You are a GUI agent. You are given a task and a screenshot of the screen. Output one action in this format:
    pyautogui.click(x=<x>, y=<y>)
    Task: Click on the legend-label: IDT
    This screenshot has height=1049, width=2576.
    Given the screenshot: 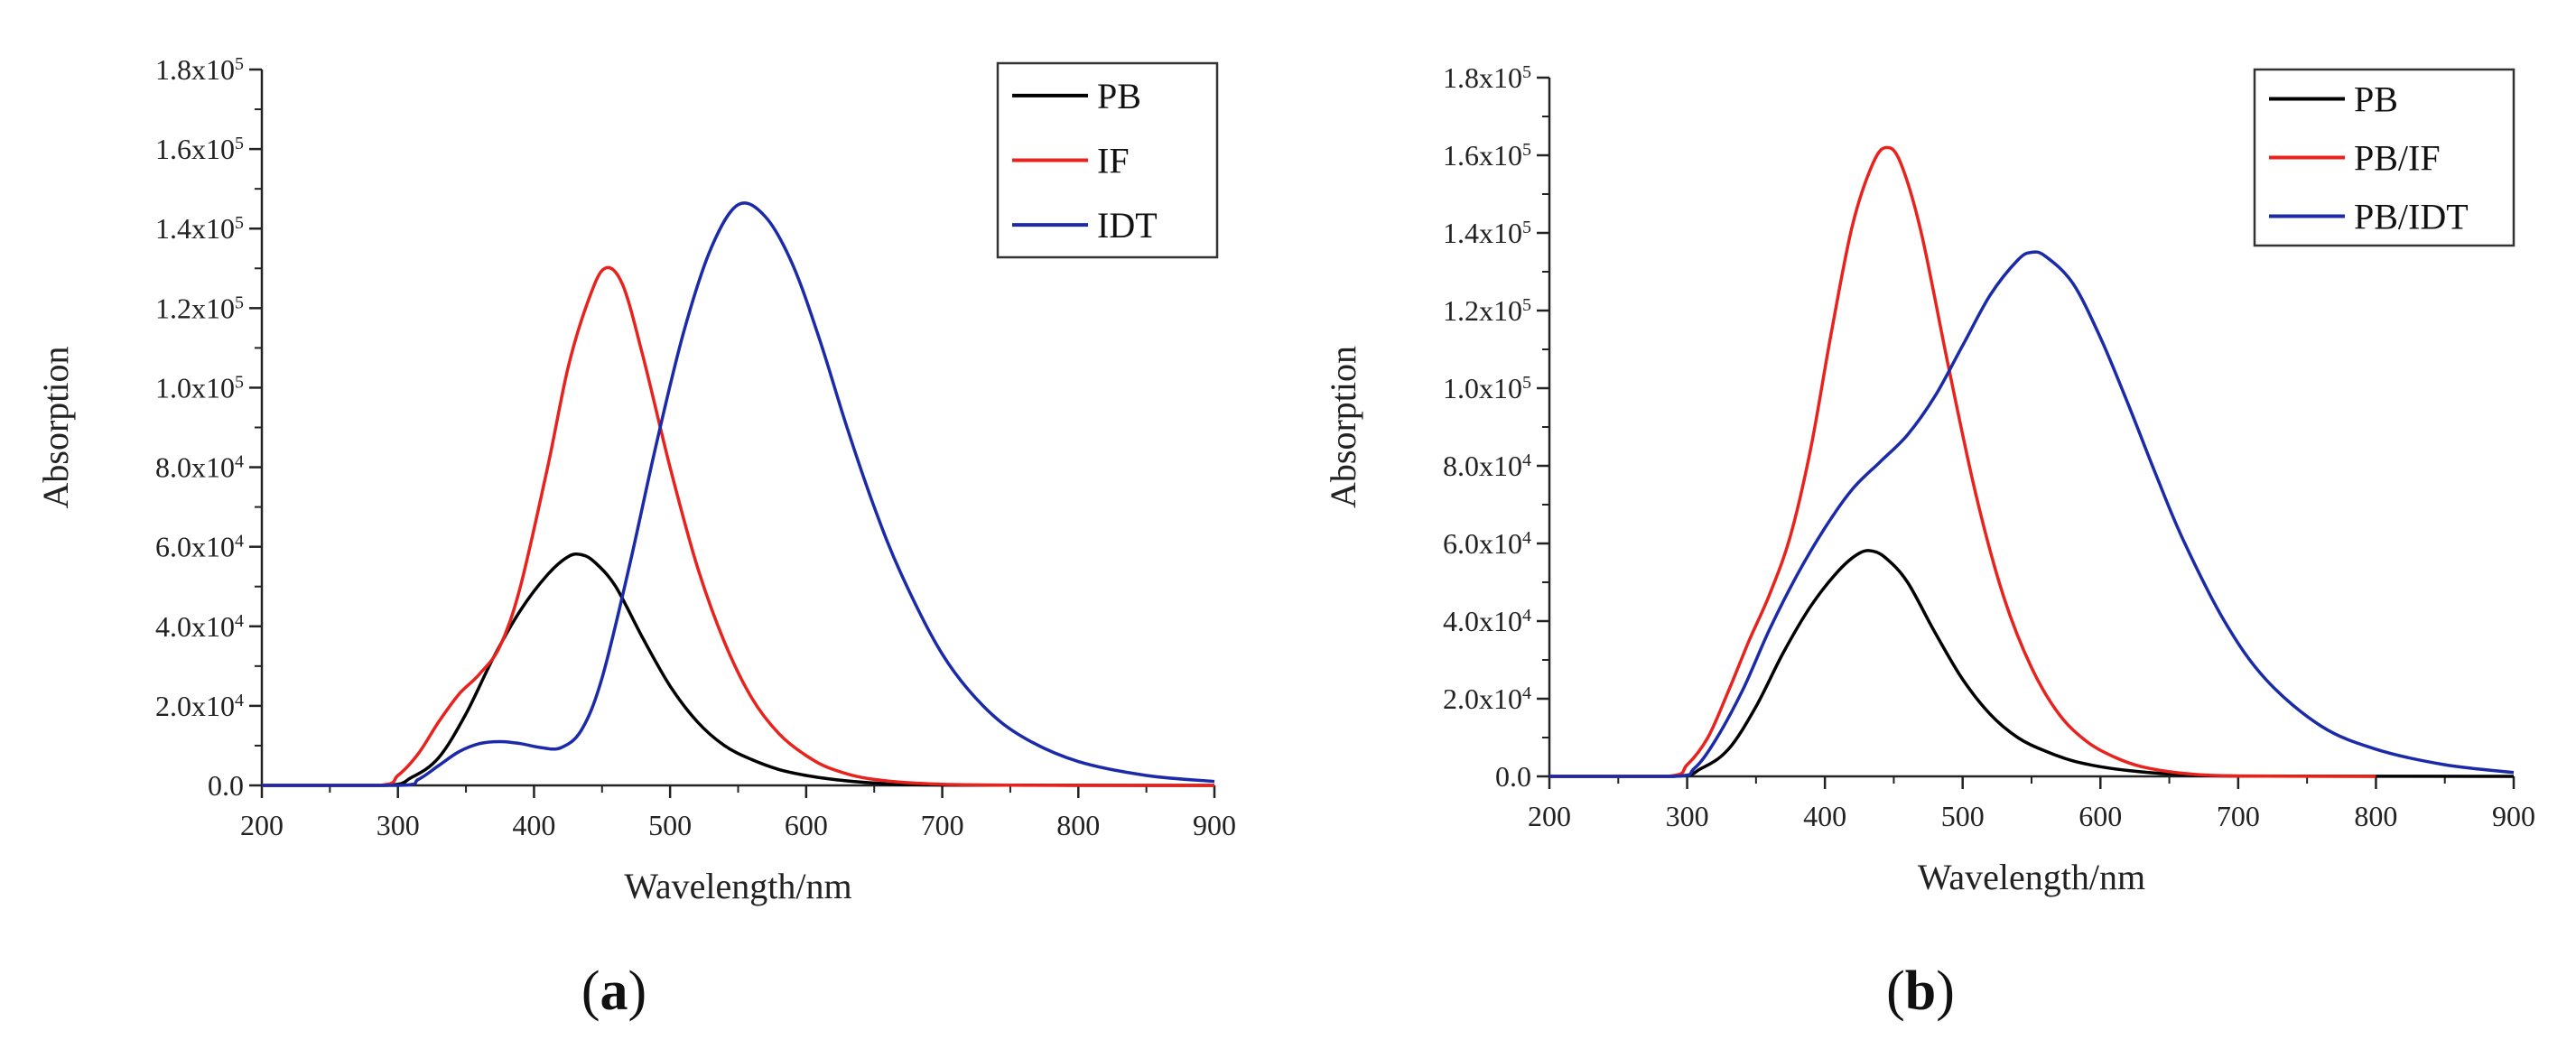 What is the action you would take?
    pyautogui.click(x=1127, y=225)
    